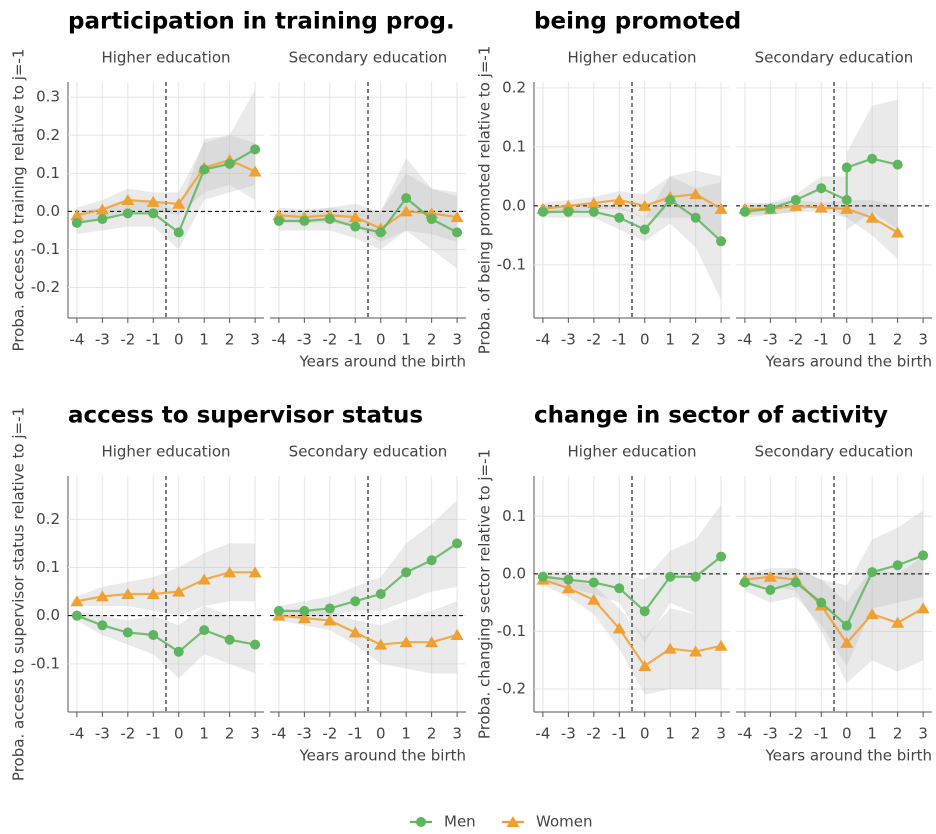  I want to click on legend: Men Women, so click(501, 822).